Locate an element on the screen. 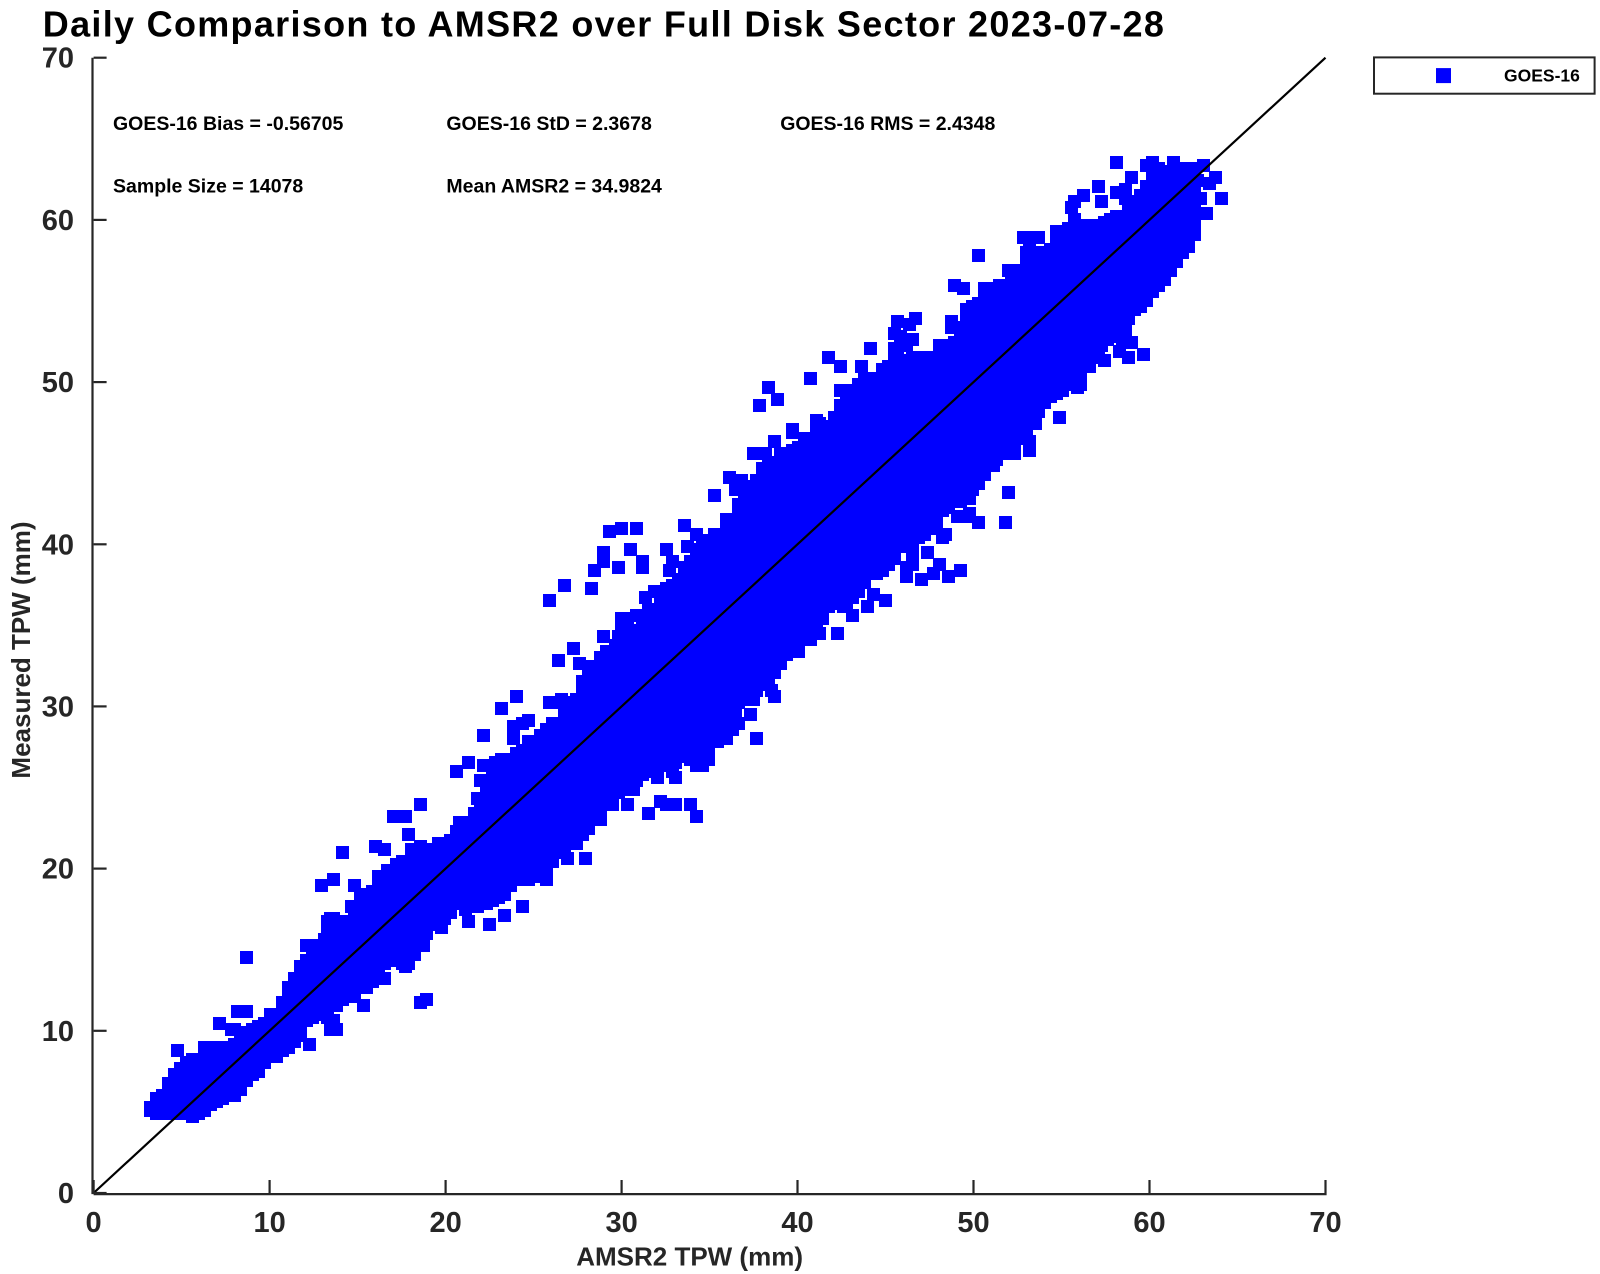  svg-text: AMSR2 TPW (mm) is located at coordinates (689, 1257).